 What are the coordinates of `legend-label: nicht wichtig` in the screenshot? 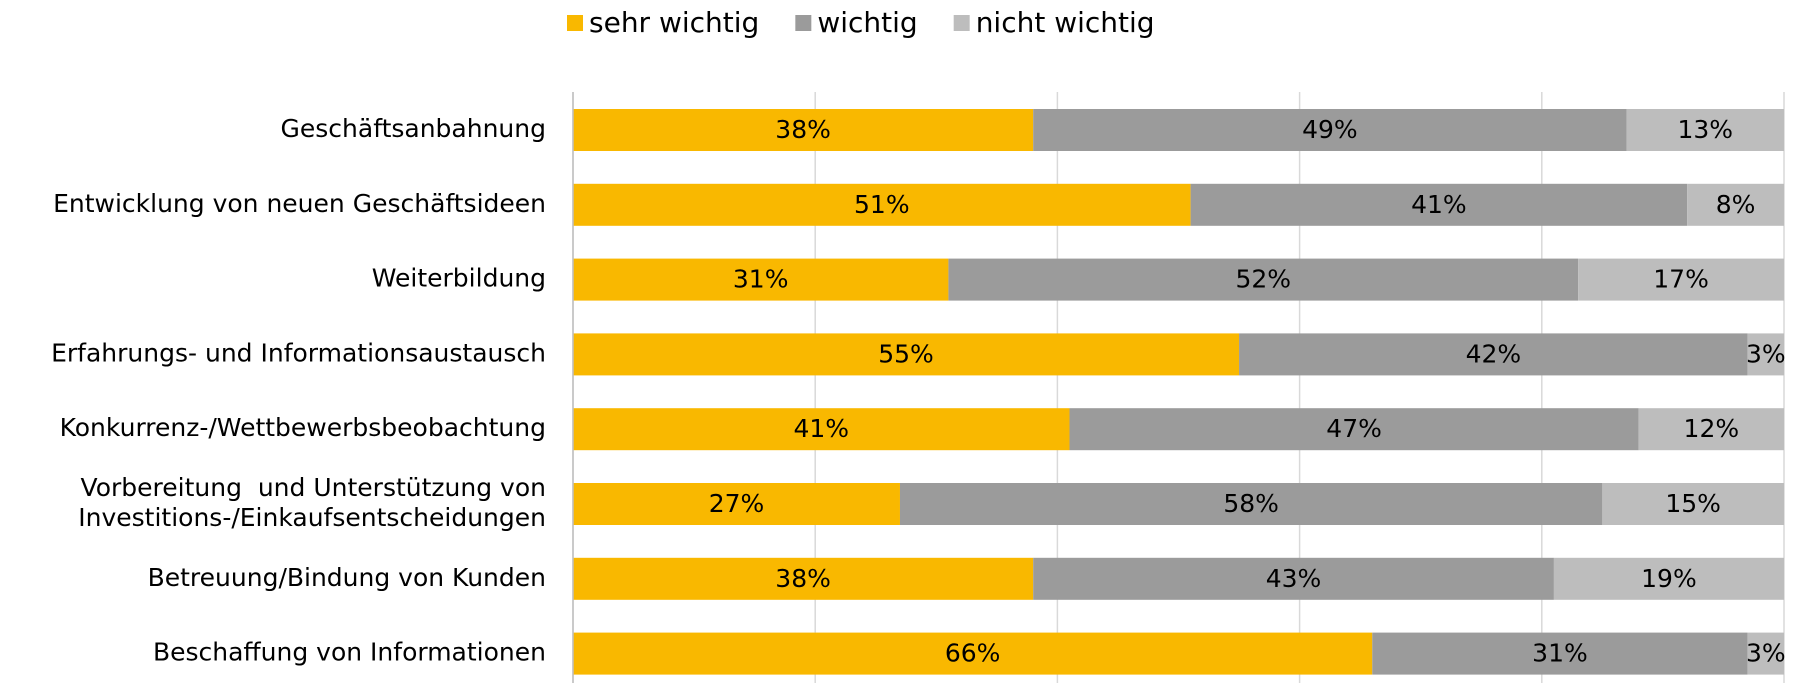 It's located at (1065, 22).